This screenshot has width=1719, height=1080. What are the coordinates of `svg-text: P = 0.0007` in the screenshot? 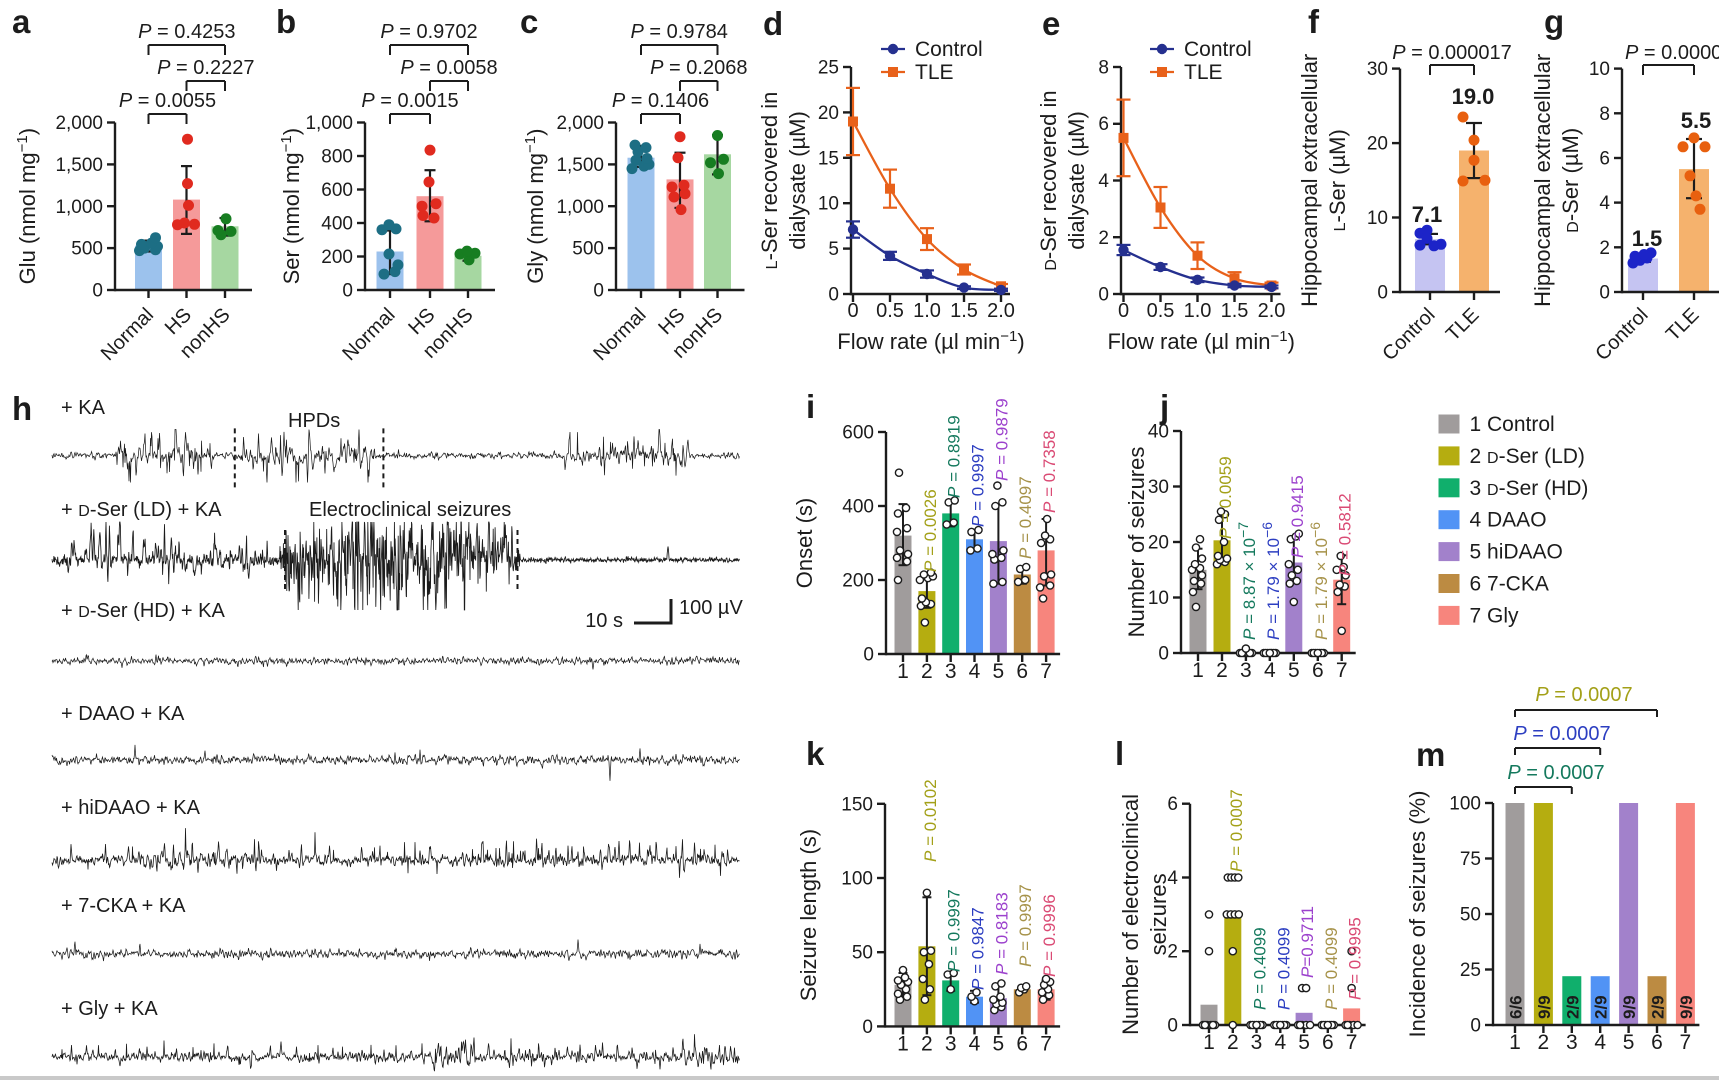 It's located at (1583, 695).